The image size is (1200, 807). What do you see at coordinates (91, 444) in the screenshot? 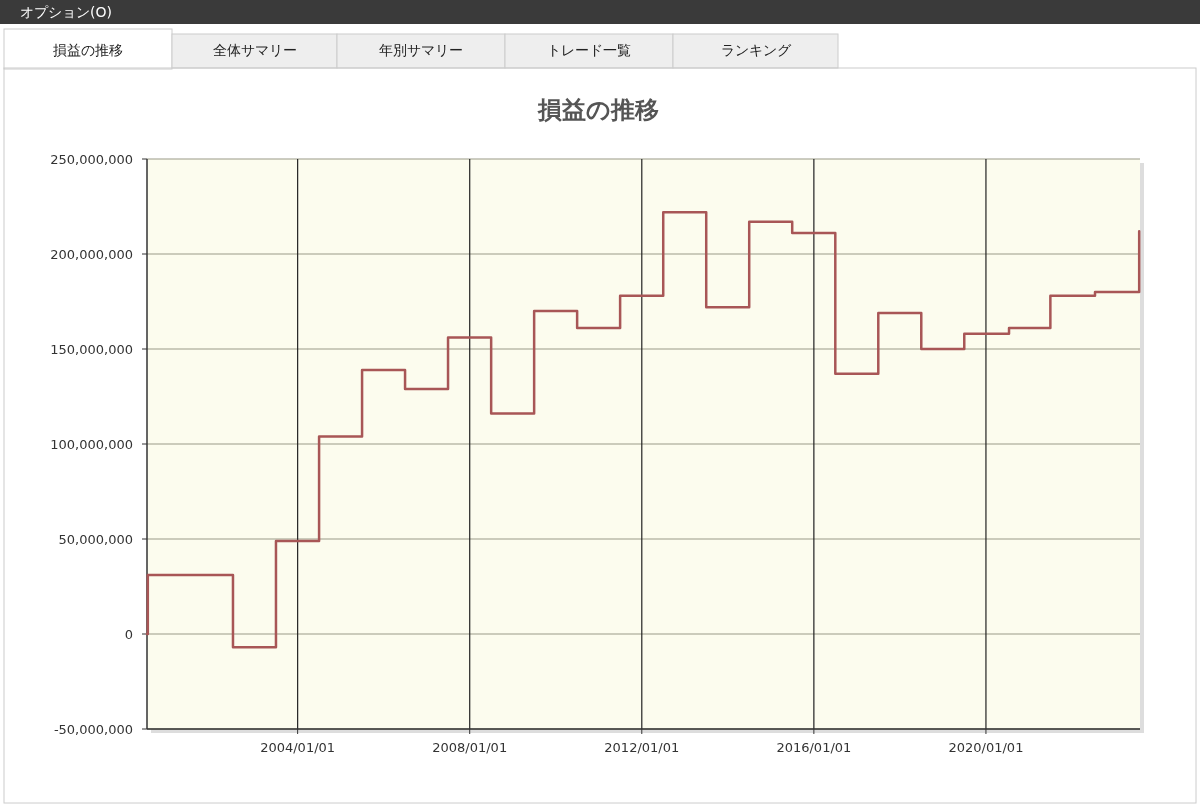
I see `y-tick-label: 100,000,000` at bounding box center [91, 444].